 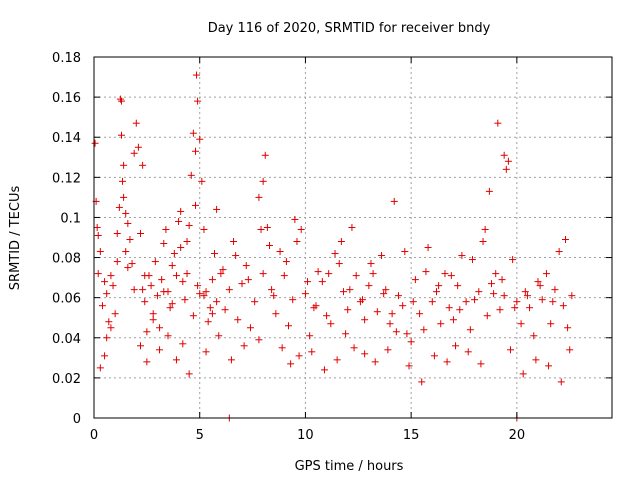 What do you see at coordinates (70, 218) in the screenshot?
I see `y-tick-label: 0.1` at bounding box center [70, 218].